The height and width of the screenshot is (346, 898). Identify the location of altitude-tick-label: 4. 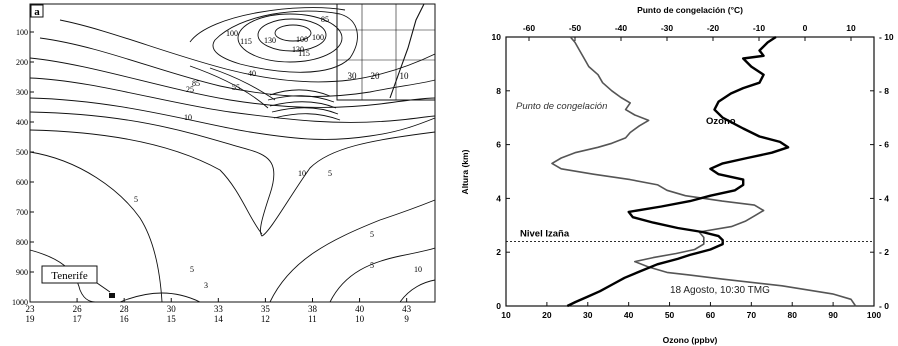
(498, 198).